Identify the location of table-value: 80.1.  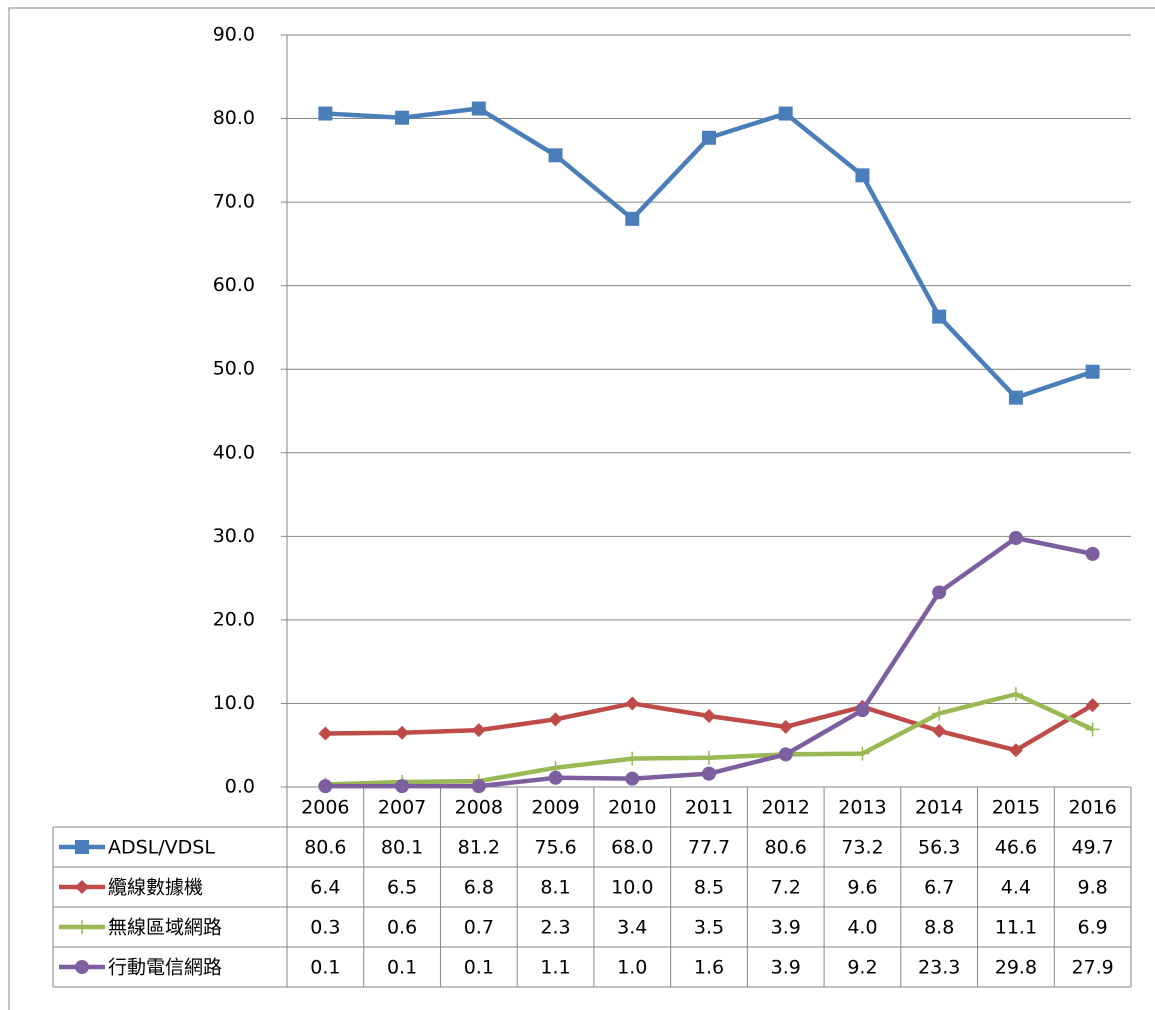
(402, 848).